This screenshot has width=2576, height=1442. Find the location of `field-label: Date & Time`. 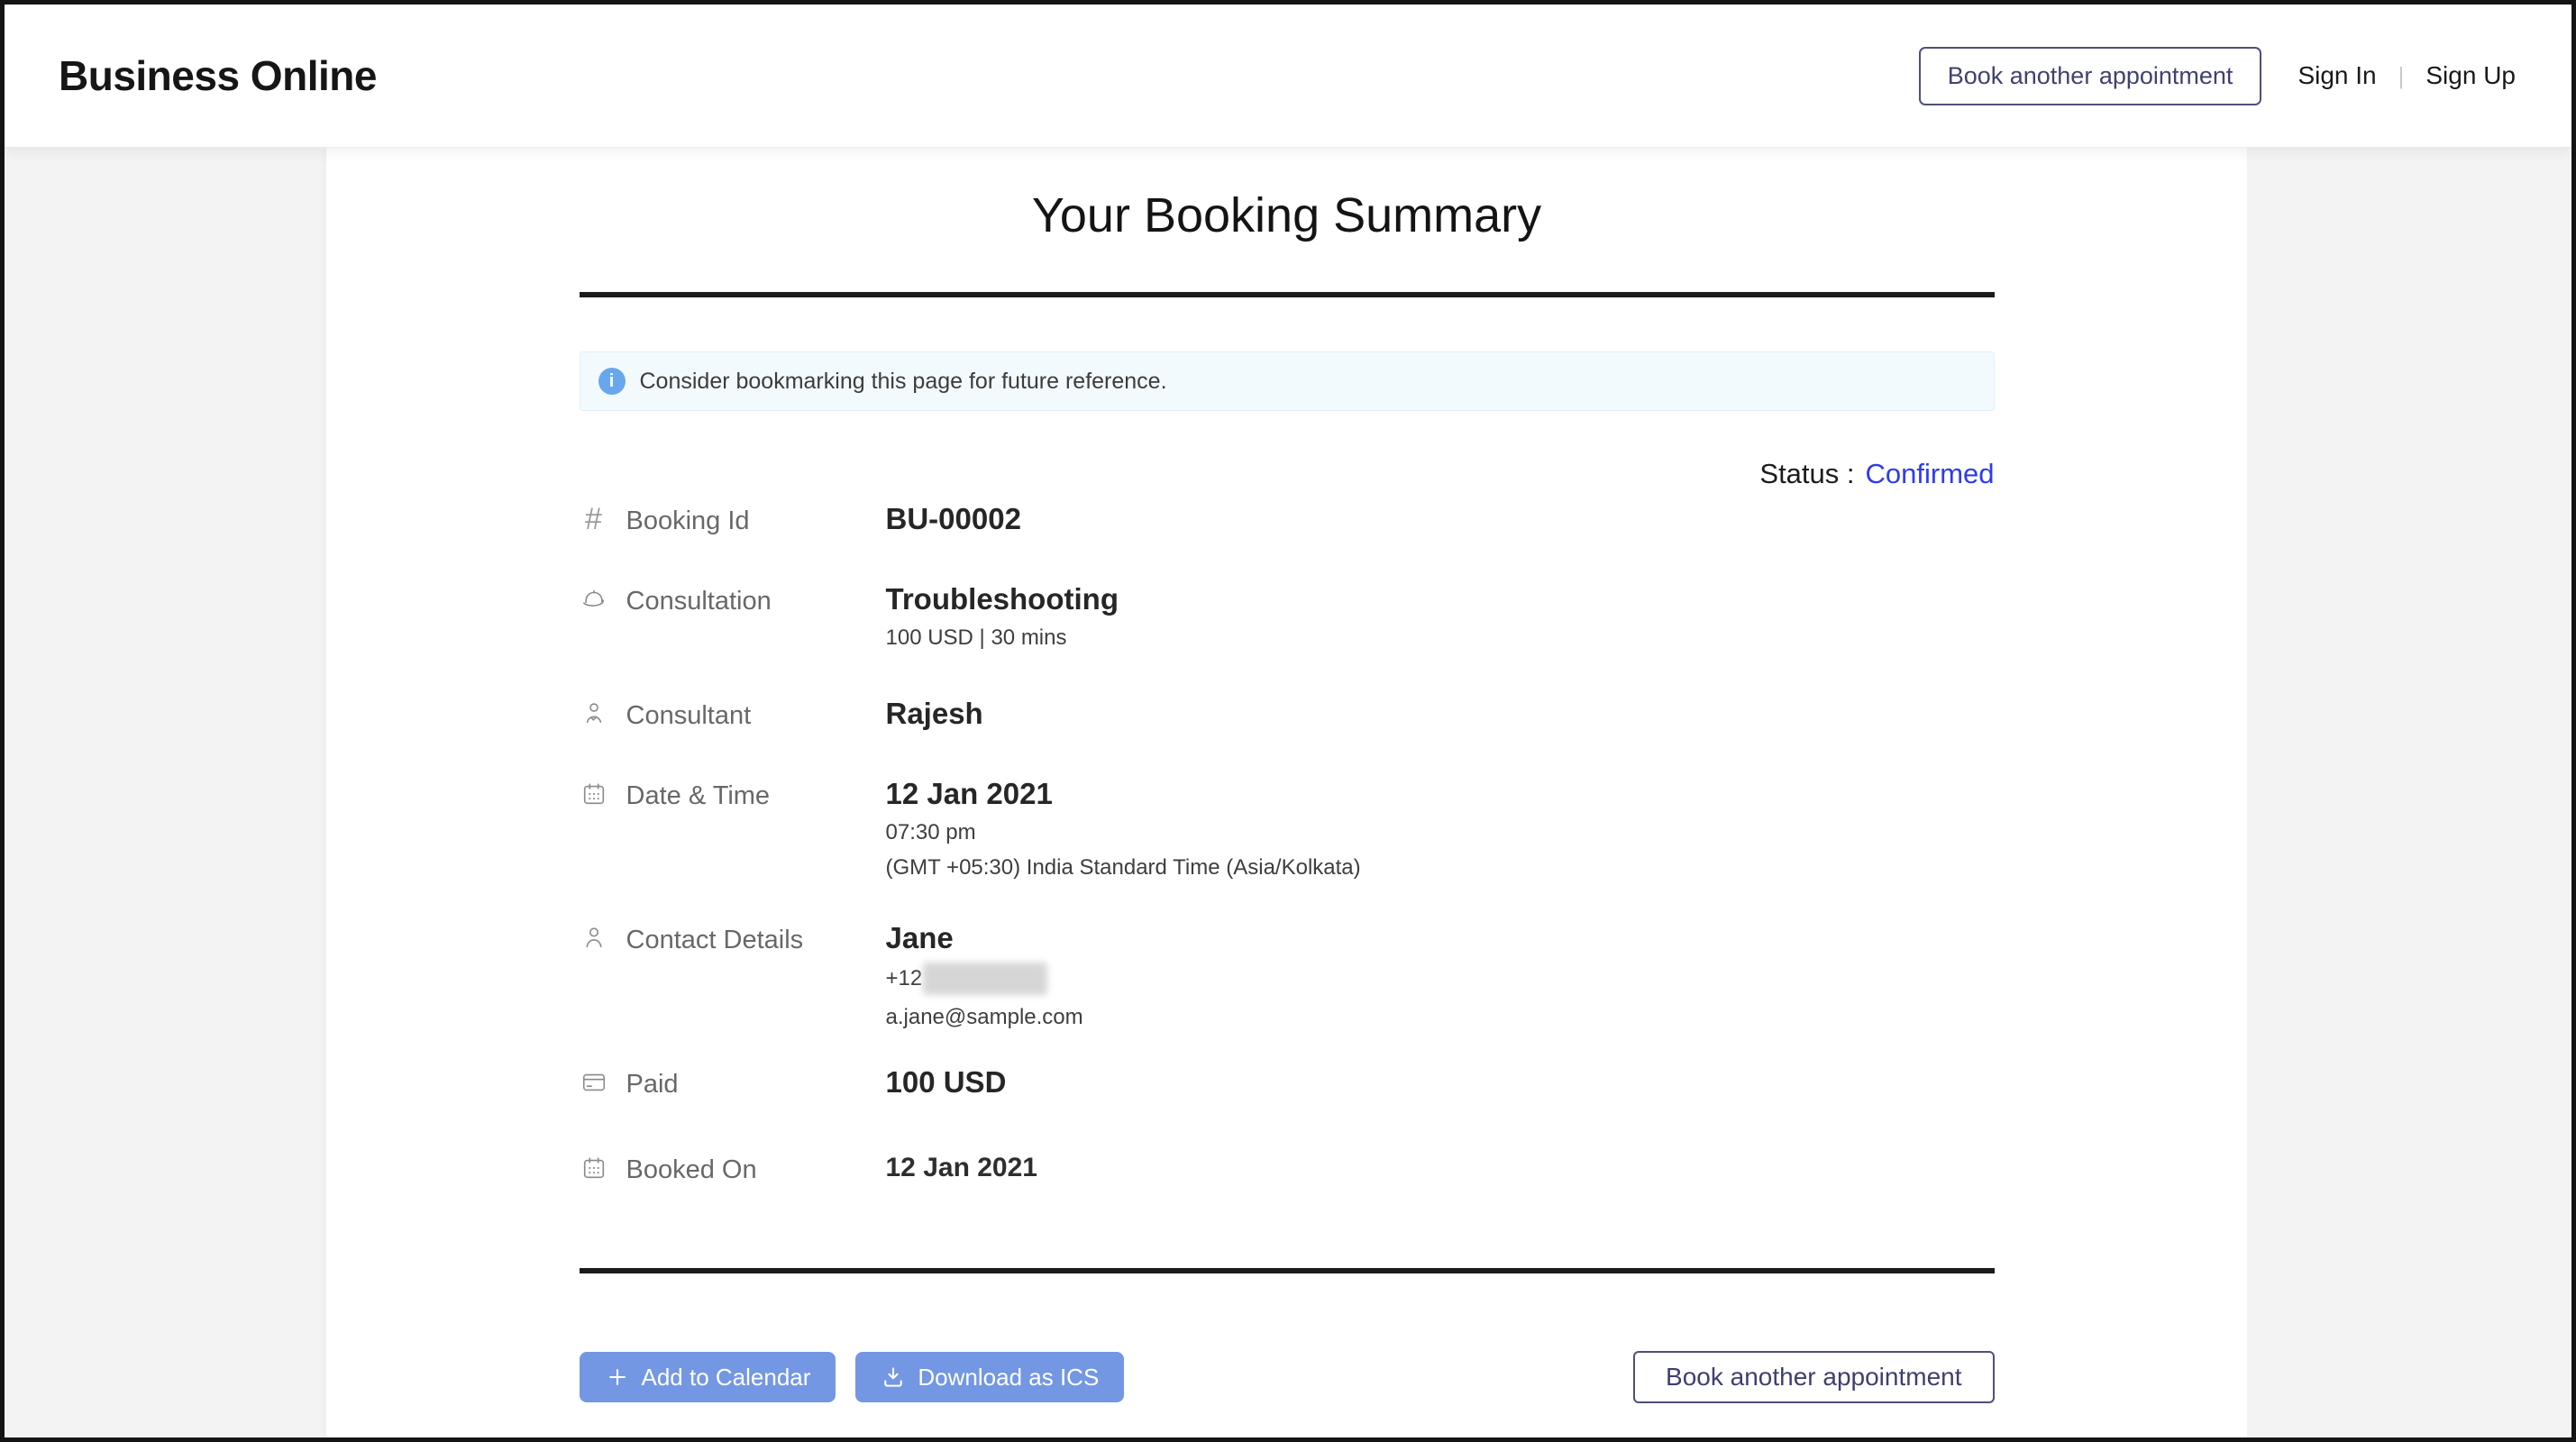

field-label: Date & Time is located at coordinates (698, 795).